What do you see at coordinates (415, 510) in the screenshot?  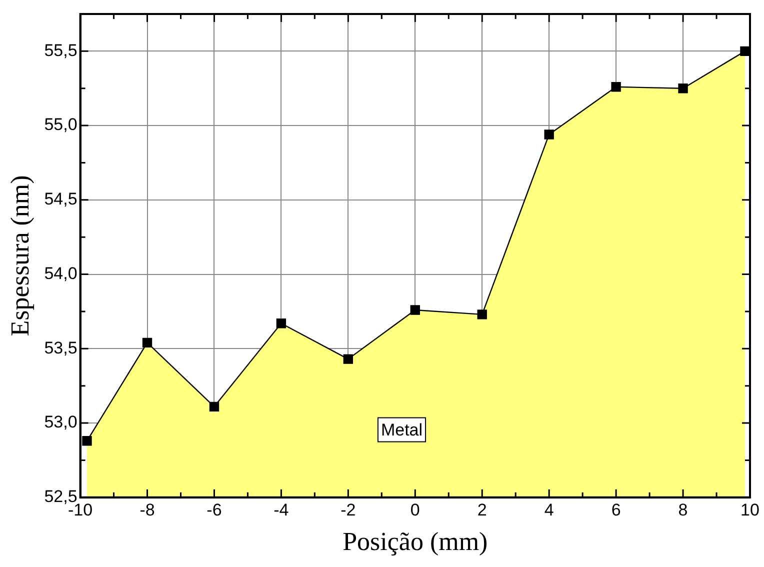 I see `x-tick-label: 0` at bounding box center [415, 510].